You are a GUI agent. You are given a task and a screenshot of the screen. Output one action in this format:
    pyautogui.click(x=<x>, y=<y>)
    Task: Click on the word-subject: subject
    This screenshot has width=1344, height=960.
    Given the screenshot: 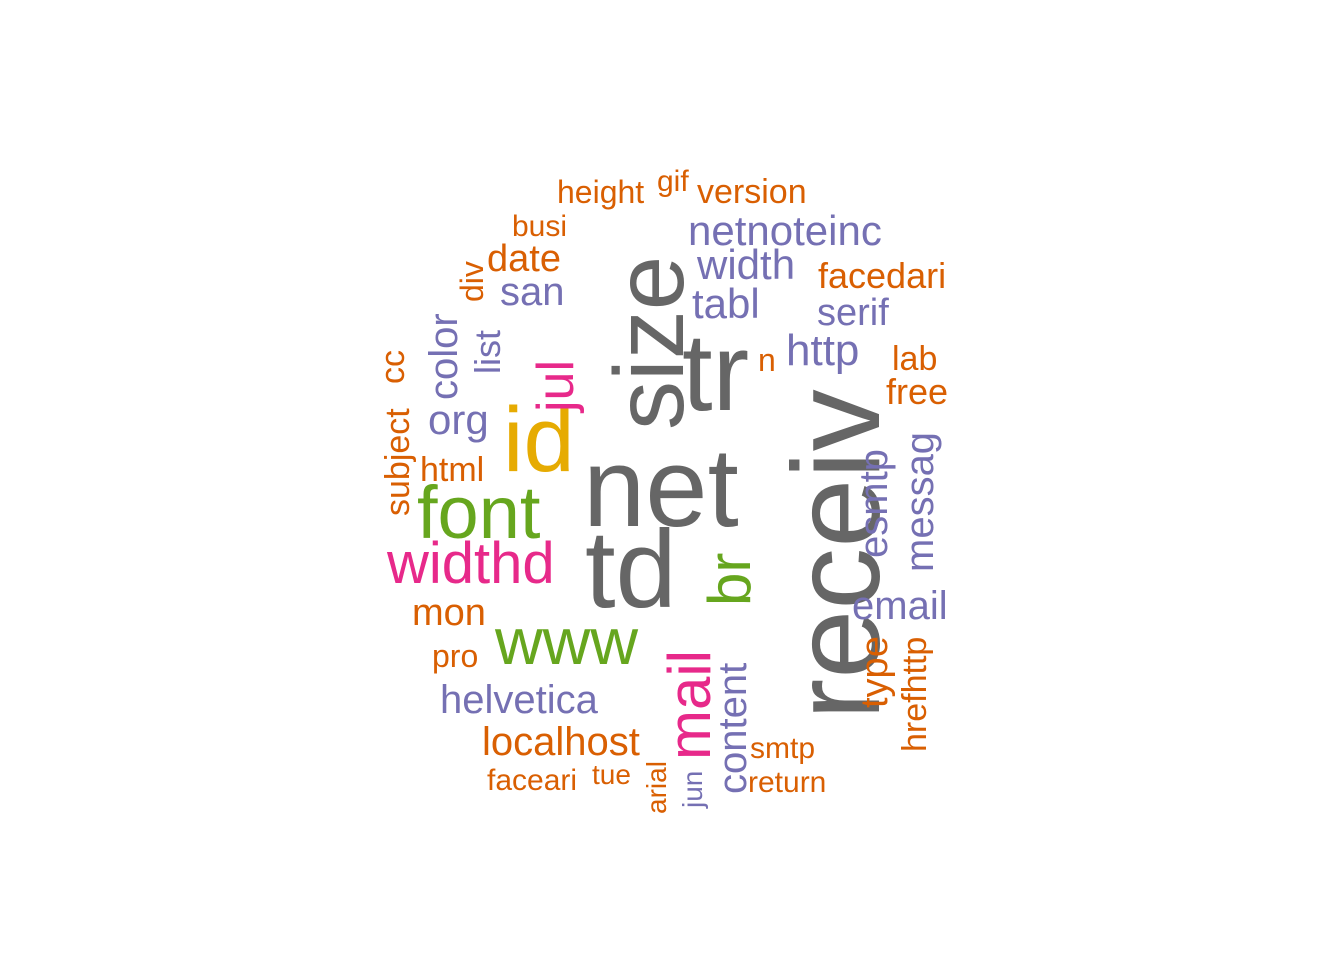 What is the action you would take?
    pyautogui.click(x=398, y=462)
    